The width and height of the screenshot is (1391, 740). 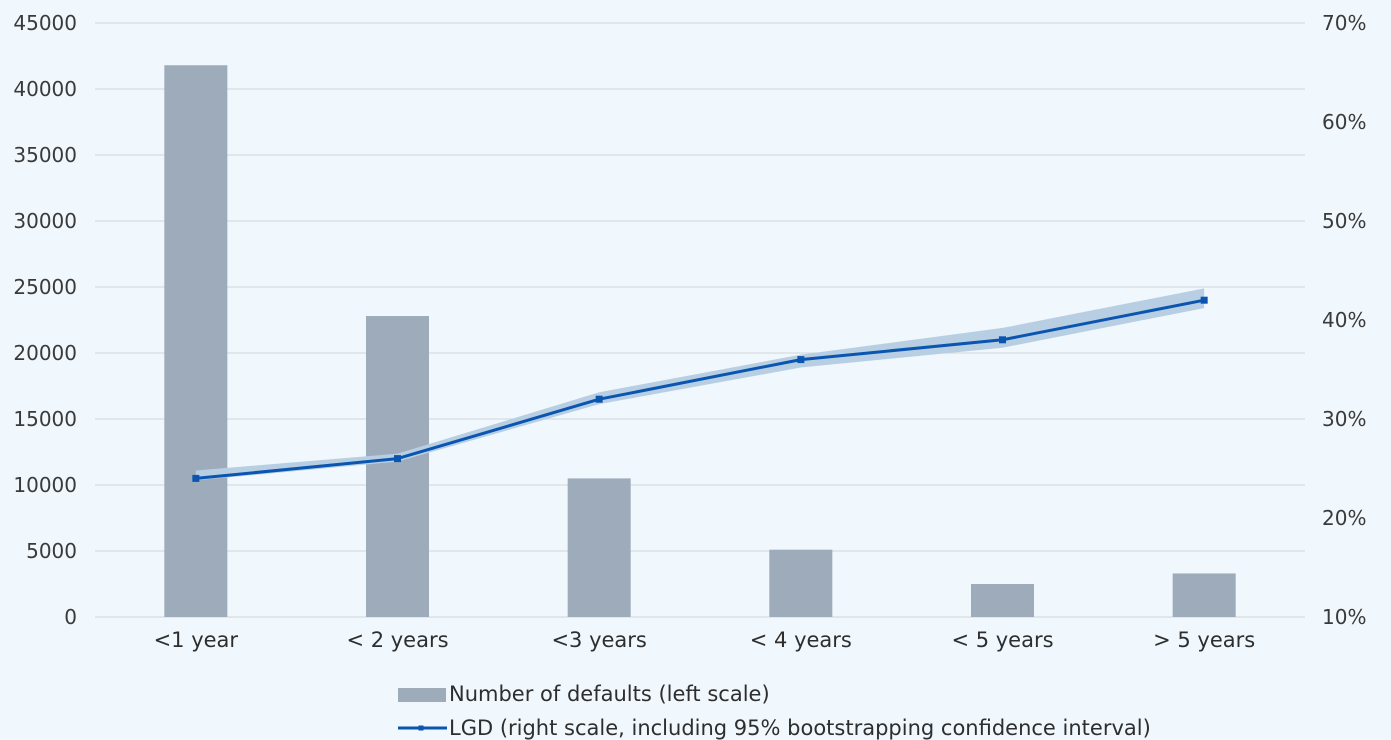 What do you see at coordinates (70, 617) in the screenshot?
I see `left-tick-label: 0` at bounding box center [70, 617].